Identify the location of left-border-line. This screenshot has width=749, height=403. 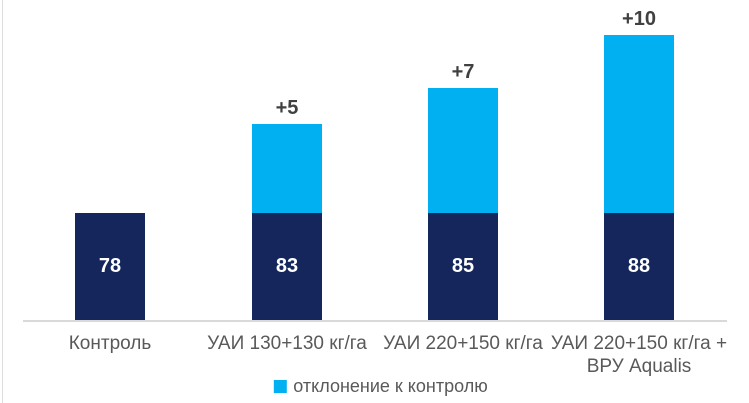
(2, 201).